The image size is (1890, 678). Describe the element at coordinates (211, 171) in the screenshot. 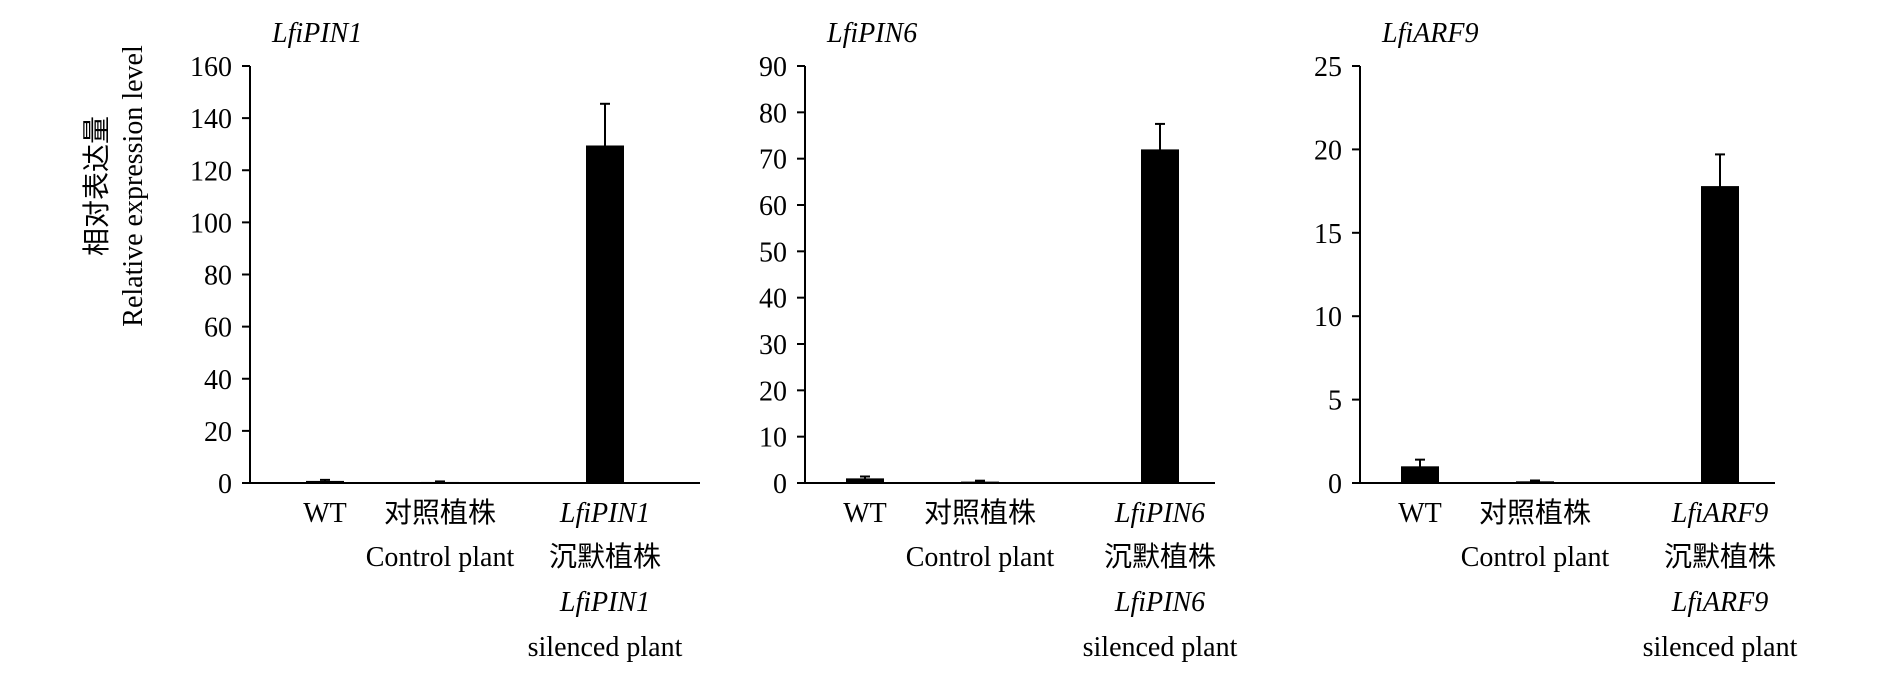

I see `y-tick-label: 120` at that location.